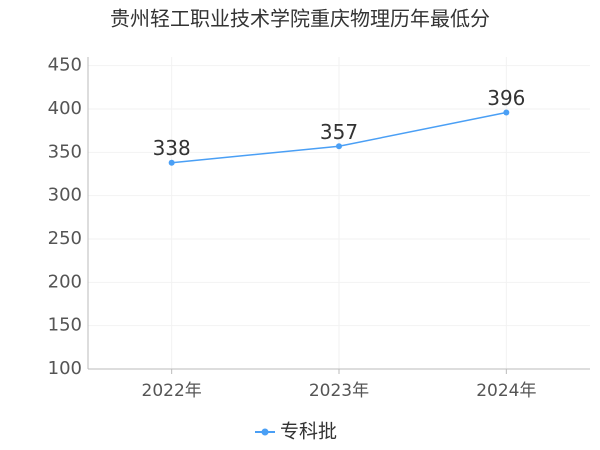  Describe the element at coordinates (172, 391) in the screenshot. I see `x-tick-label: 2022年` at that location.